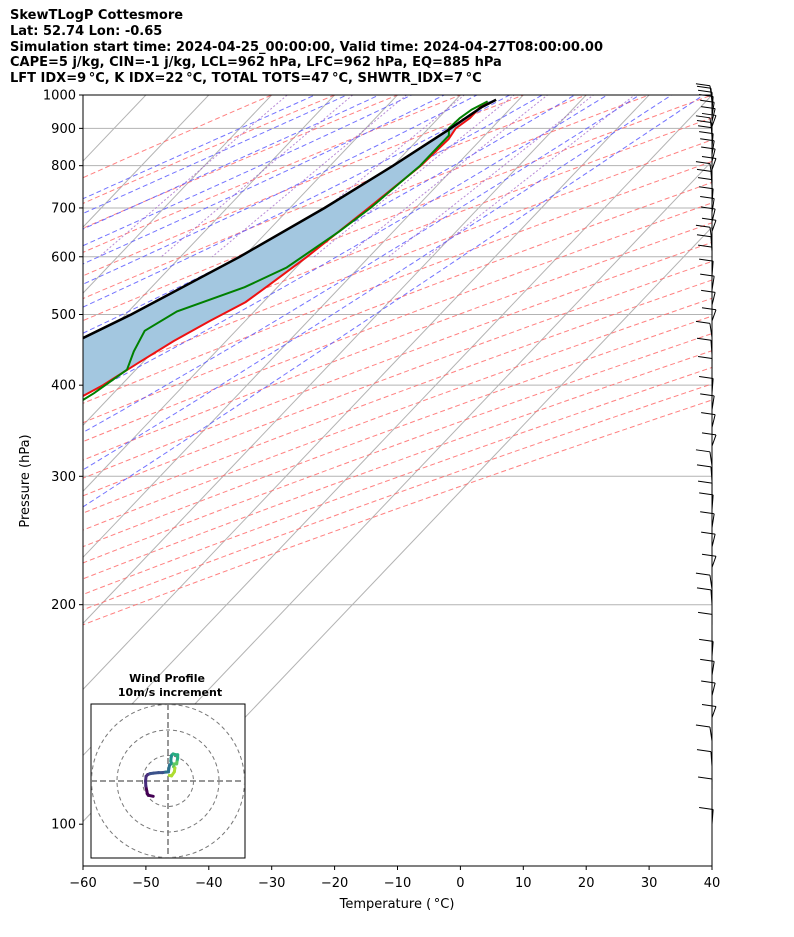 This screenshot has width=794, height=937. Describe the element at coordinates (63, 386) in the screenshot. I see `y-tick-label: 400` at that location.